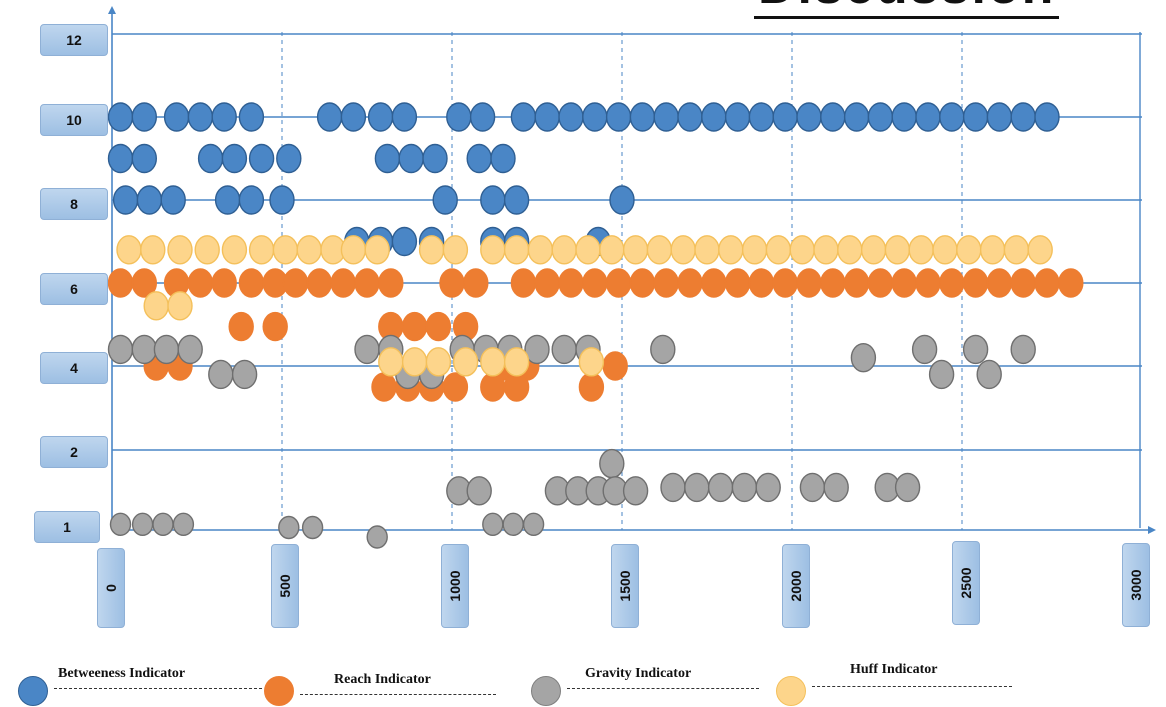 The height and width of the screenshot is (707, 1166). I want to click on x-tick-2000-label: 2000, so click(796, 586).